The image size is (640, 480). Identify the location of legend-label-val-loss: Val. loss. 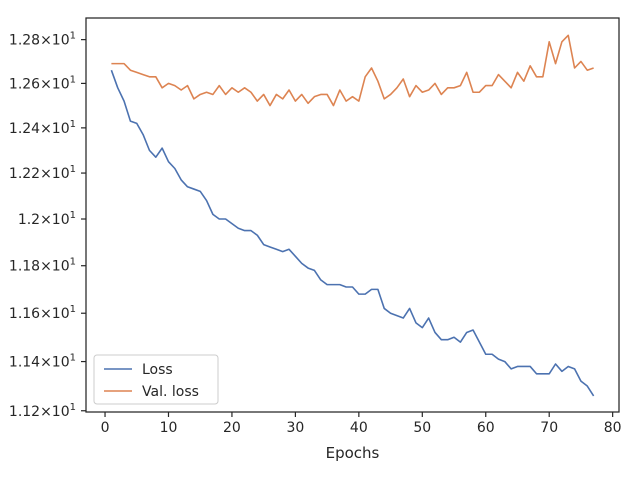
(170, 392).